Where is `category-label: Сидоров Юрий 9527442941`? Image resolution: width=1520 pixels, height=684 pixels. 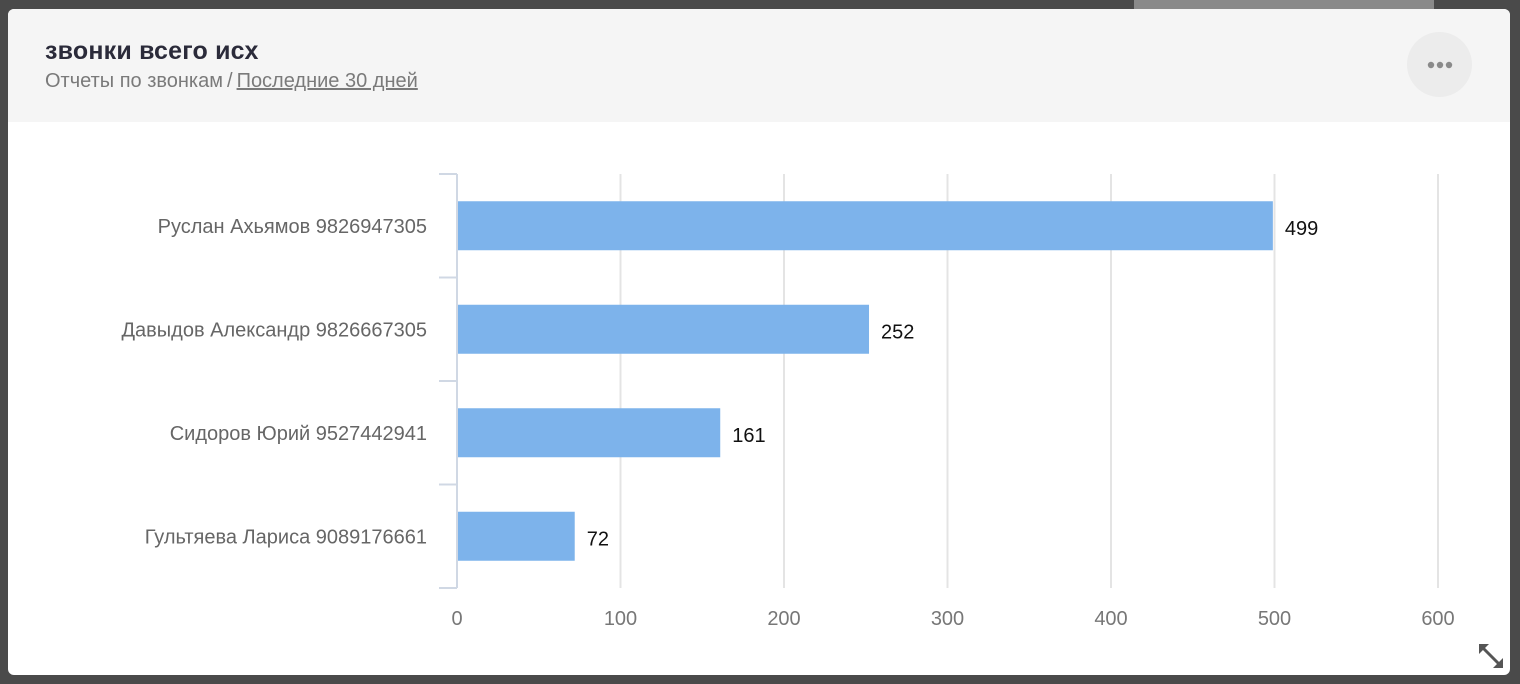 category-label: Сидоров Юрий 9527442941 is located at coordinates (298, 434).